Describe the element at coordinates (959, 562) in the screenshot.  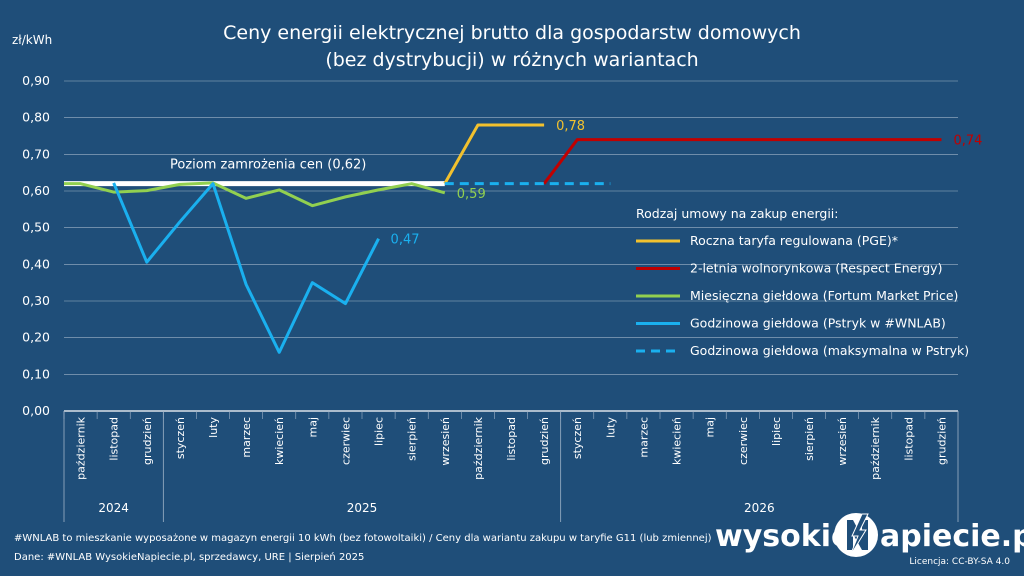
I see `license-text: Licencja: CC-BY-SA 4.0` at that location.